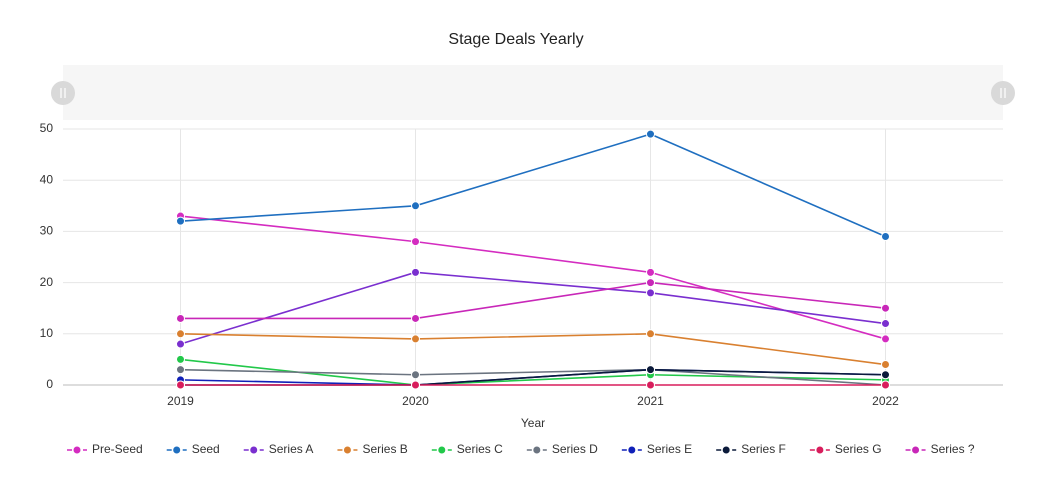 This screenshot has height=480, width=1050. I want to click on x-tick-label: 2022, so click(885, 401).